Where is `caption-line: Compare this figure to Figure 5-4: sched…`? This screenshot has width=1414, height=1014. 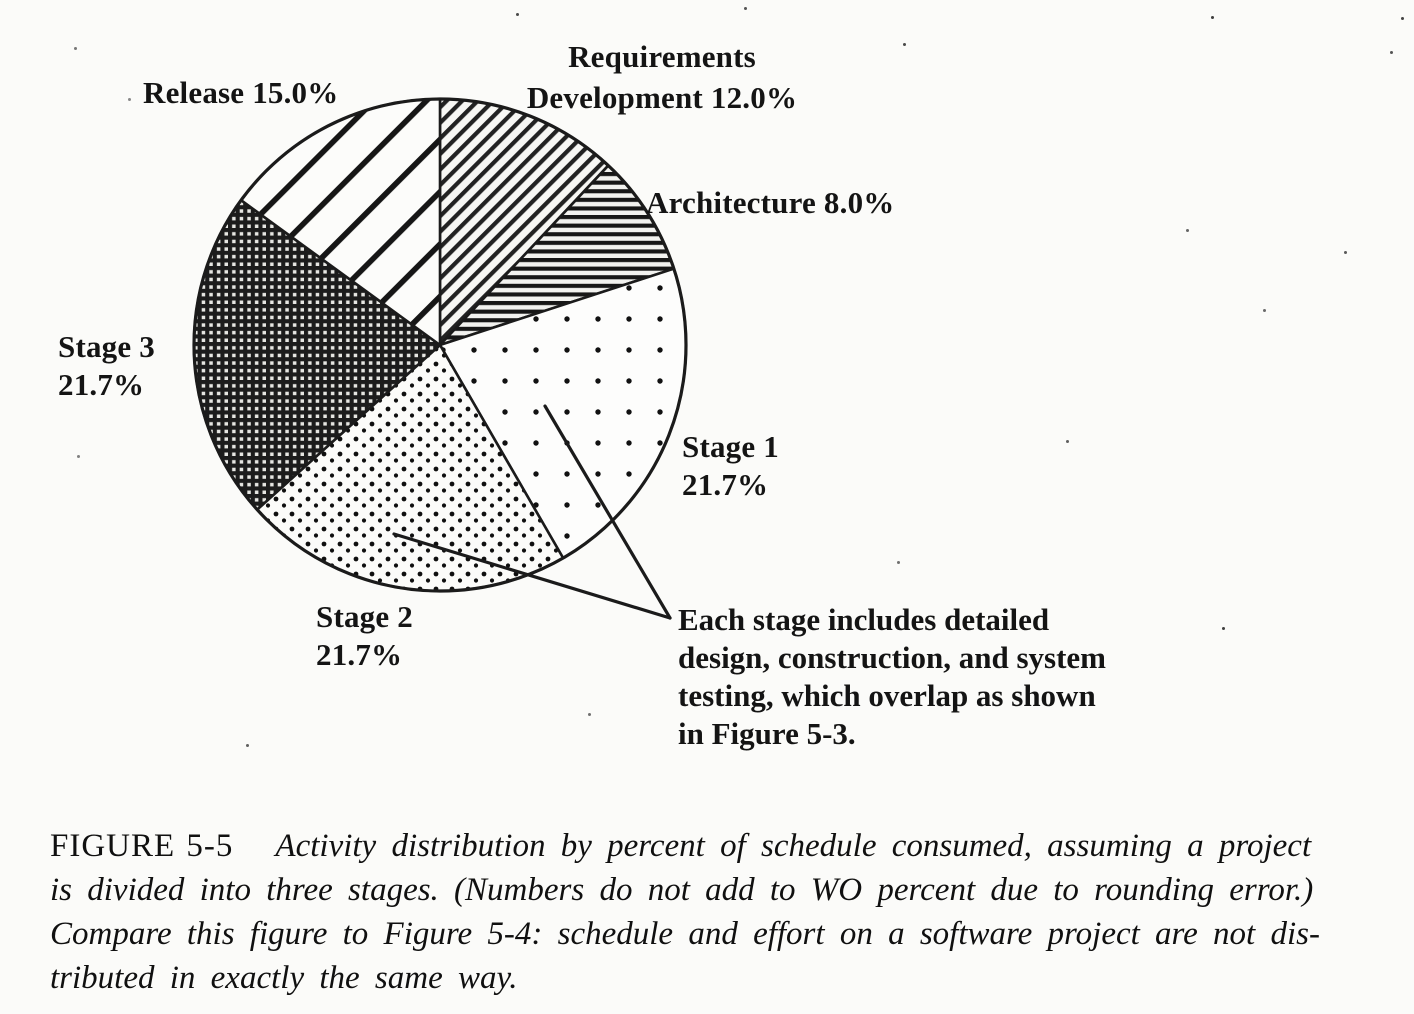 caption-line: Compare this figure to Figure 5-4: sched… is located at coordinates (685, 934).